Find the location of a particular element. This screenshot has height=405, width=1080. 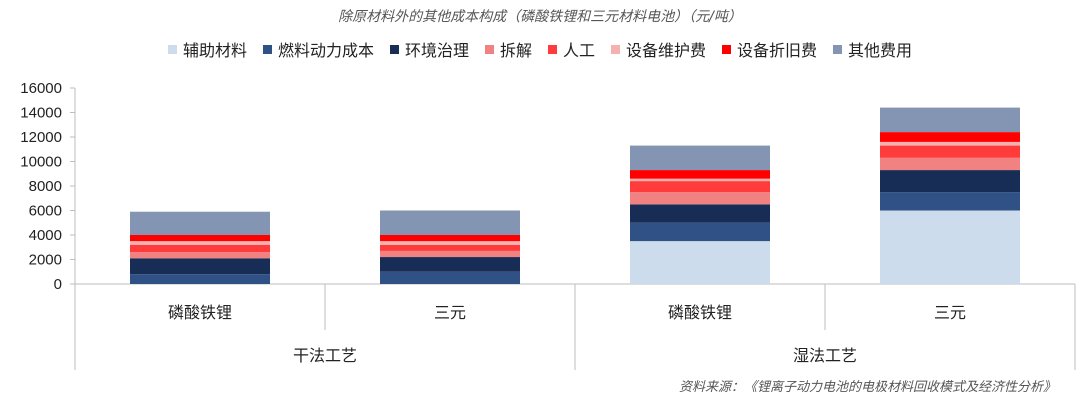

legend-item: 环境治理 is located at coordinates (429, 49).